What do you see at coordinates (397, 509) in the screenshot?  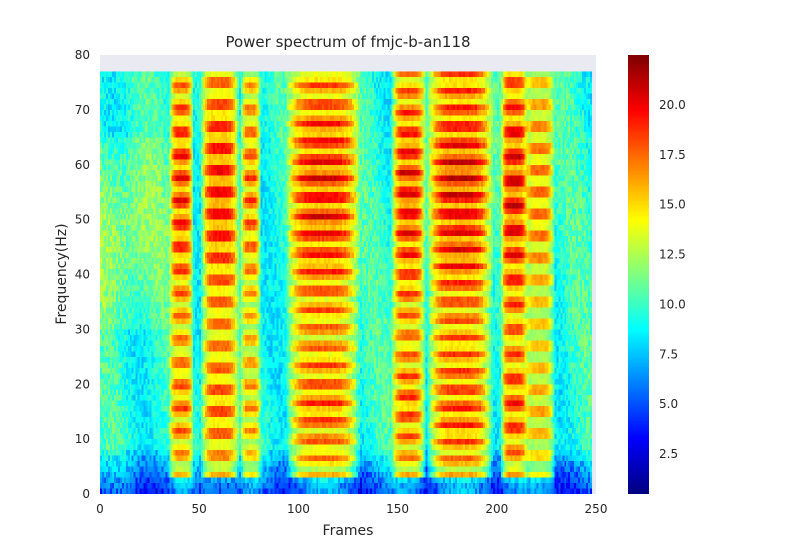 I see `x-tick-label: 150` at bounding box center [397, 509].